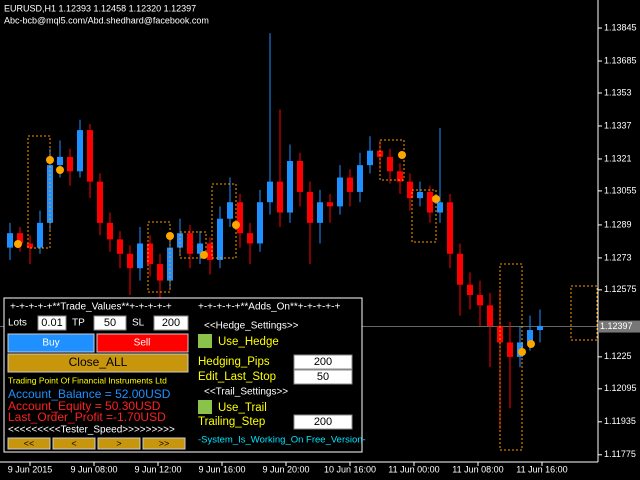 The height and width of the screenshot is (480, 640). I want to click on button-label: <, so click(73, 443).